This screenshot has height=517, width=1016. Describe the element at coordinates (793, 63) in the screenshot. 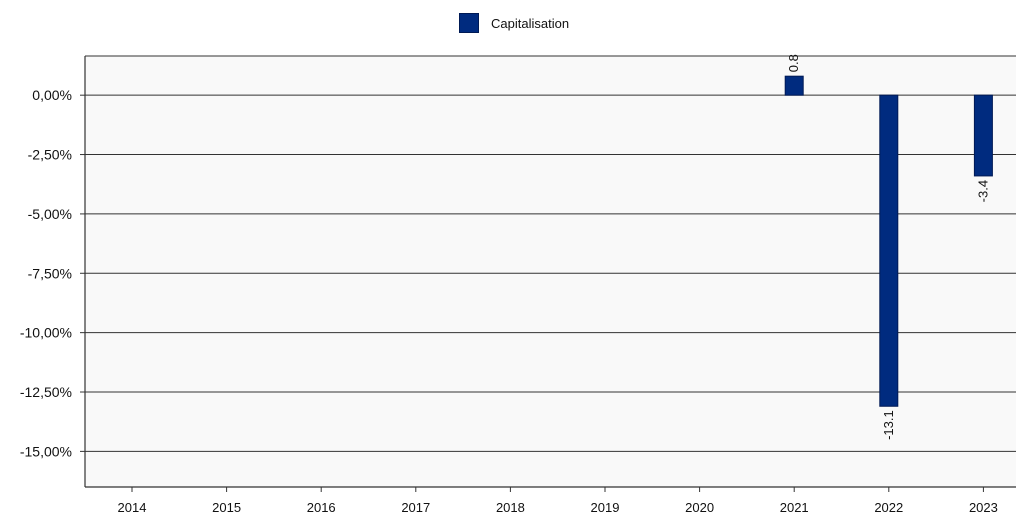

I see `data-label-2021: 0.8` at that location.